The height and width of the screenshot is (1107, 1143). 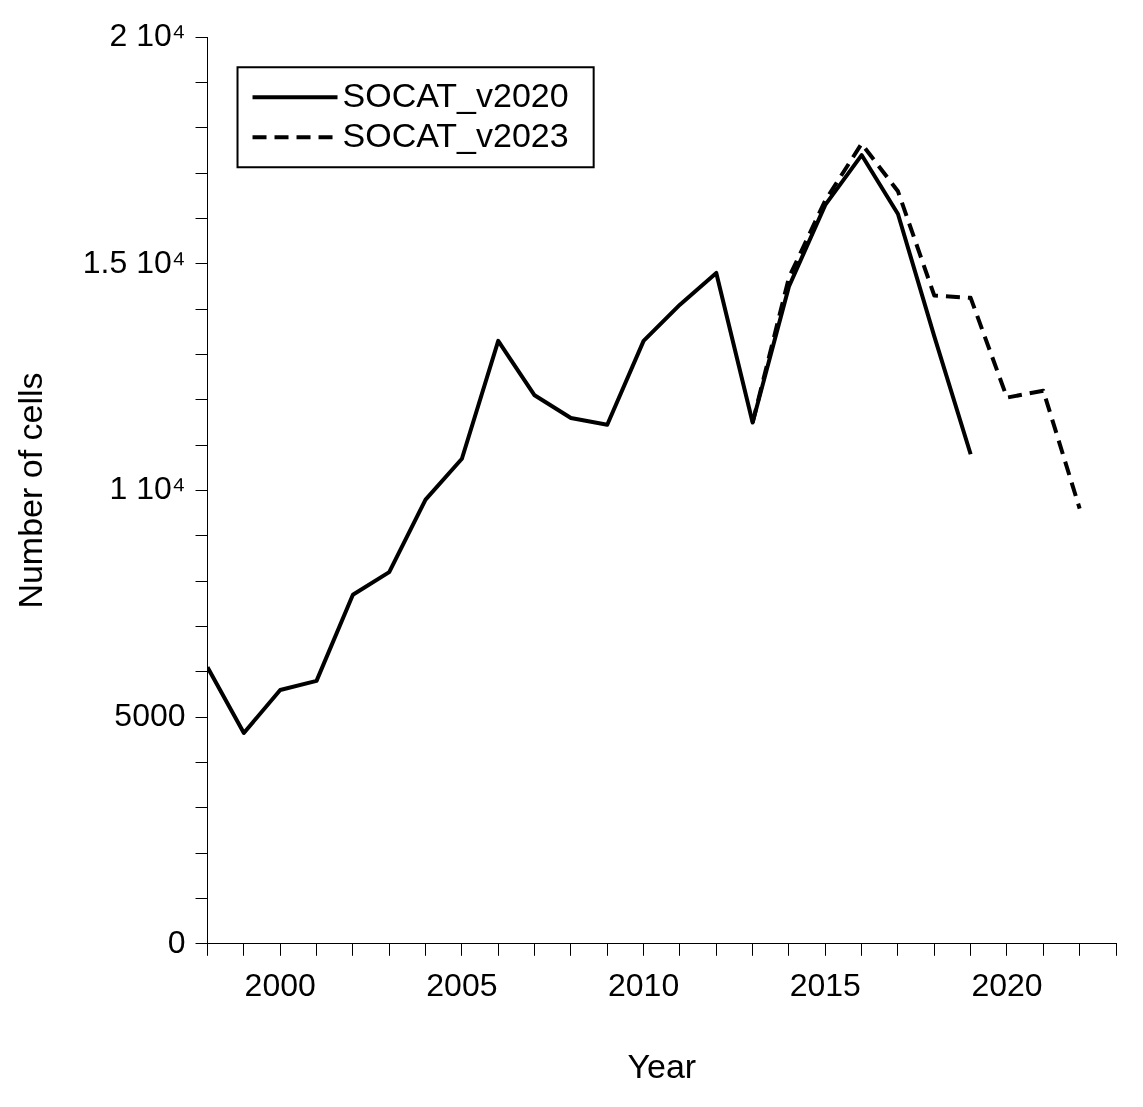 What do you see at coordinates (825, 984) in the screenshot?
I see `x-tick-label: 2015` at bounding box center [825, 984].